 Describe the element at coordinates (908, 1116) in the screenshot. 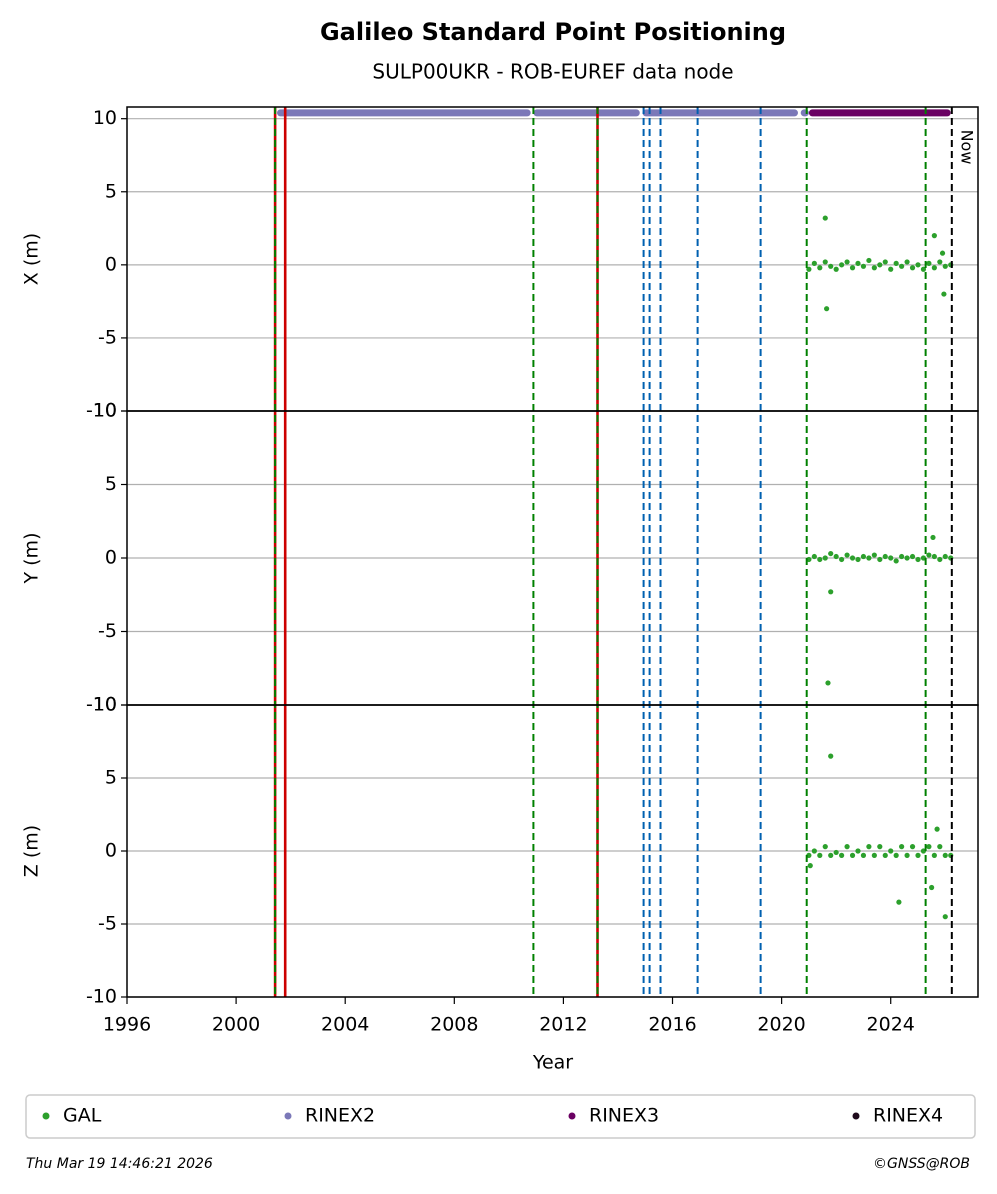

I see `legend-label: RINEX4` at that location.